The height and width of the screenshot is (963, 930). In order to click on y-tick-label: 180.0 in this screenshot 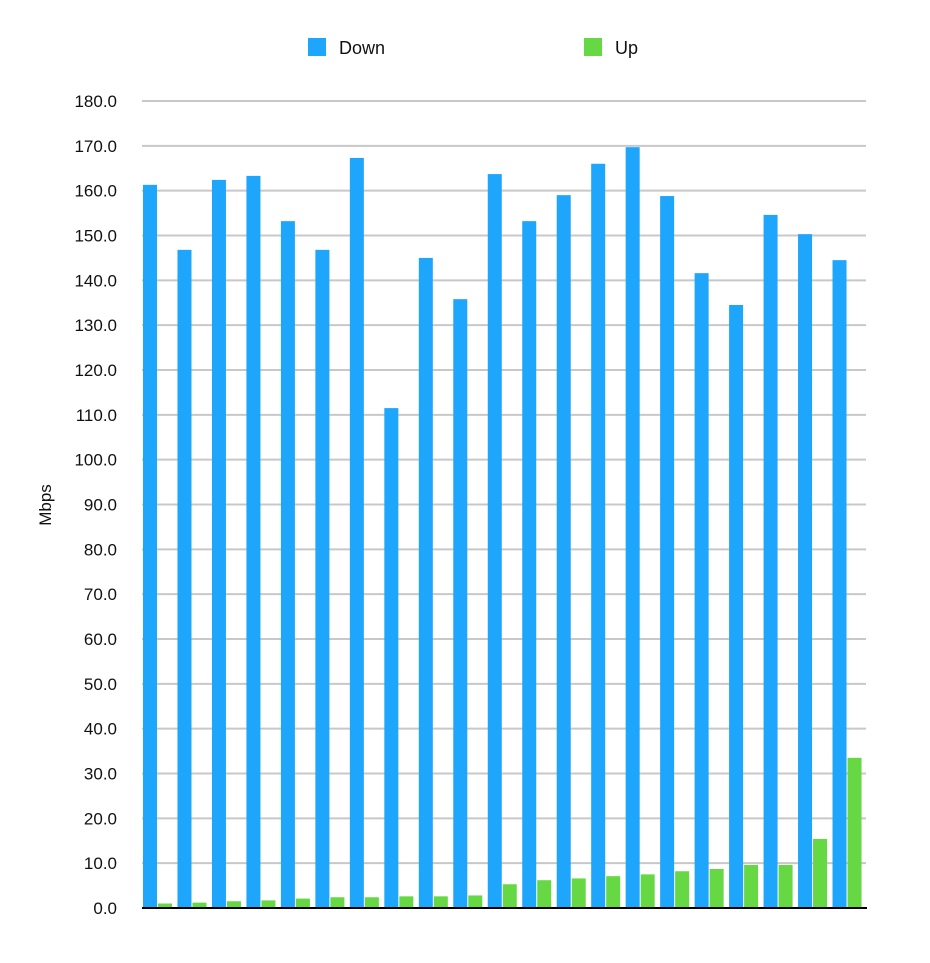, I will do `click(95, 101)`.